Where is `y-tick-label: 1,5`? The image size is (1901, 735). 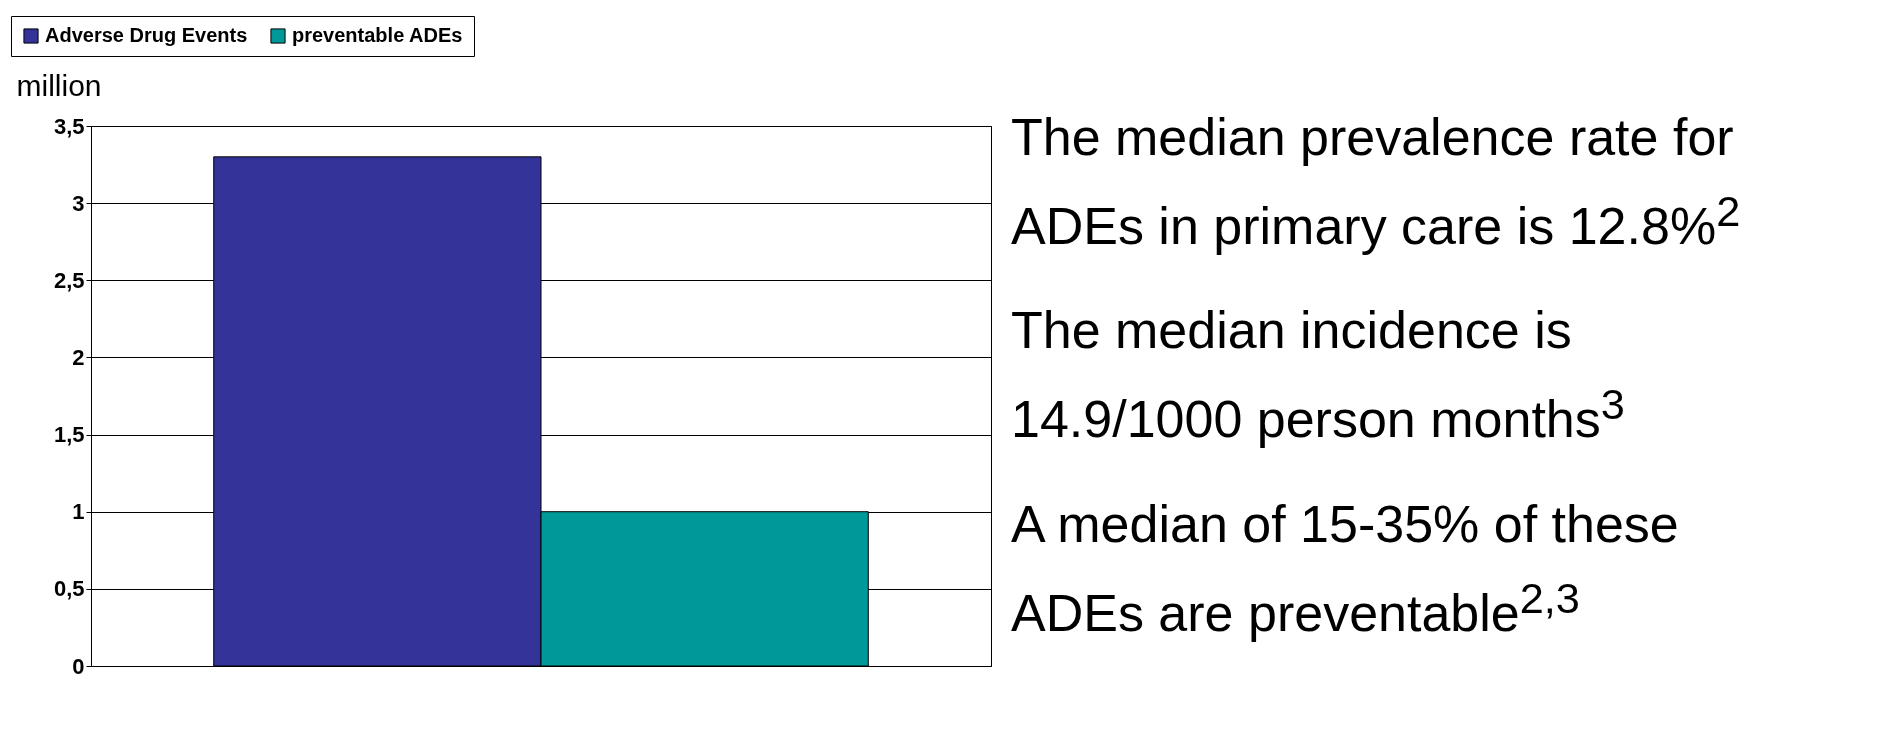 y-tick-label: 1,5 is located at coordinates (69, 435).